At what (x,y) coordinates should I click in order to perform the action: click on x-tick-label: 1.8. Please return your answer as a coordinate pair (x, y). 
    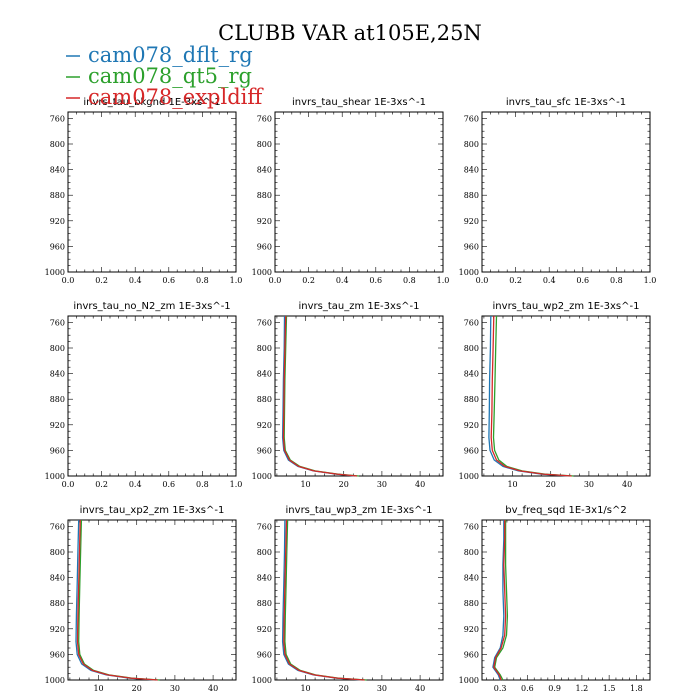
    Looking at the image, I should click on (636, 688).